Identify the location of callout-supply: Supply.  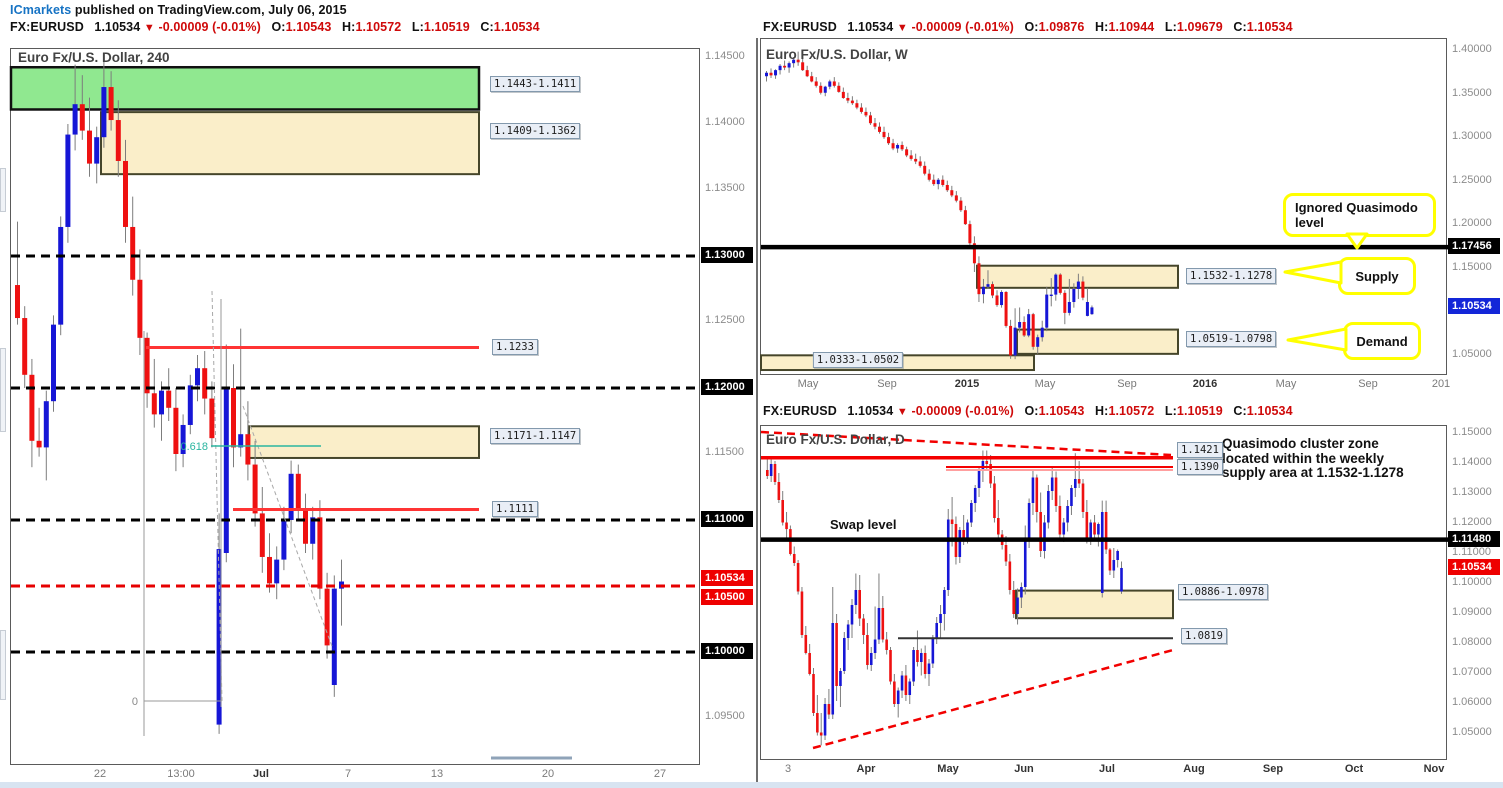
(1377, 276).